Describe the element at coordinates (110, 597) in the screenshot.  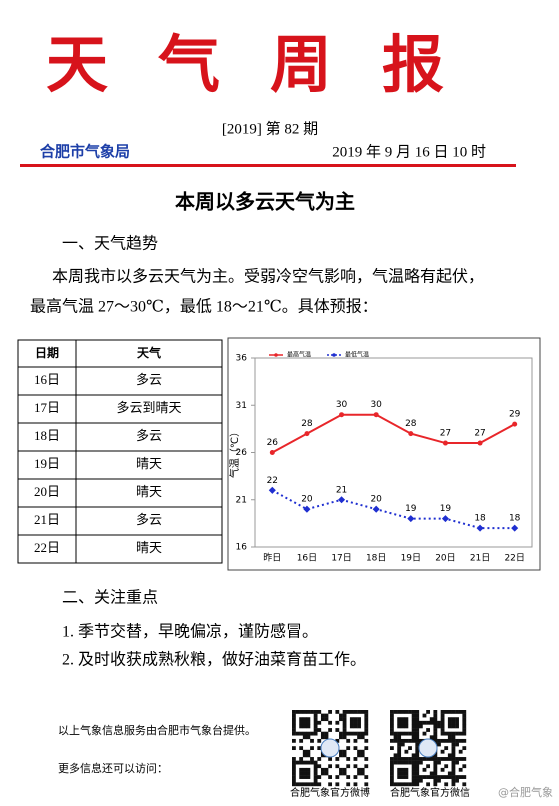
I see `section-heading: 二、关注重点` at that location.